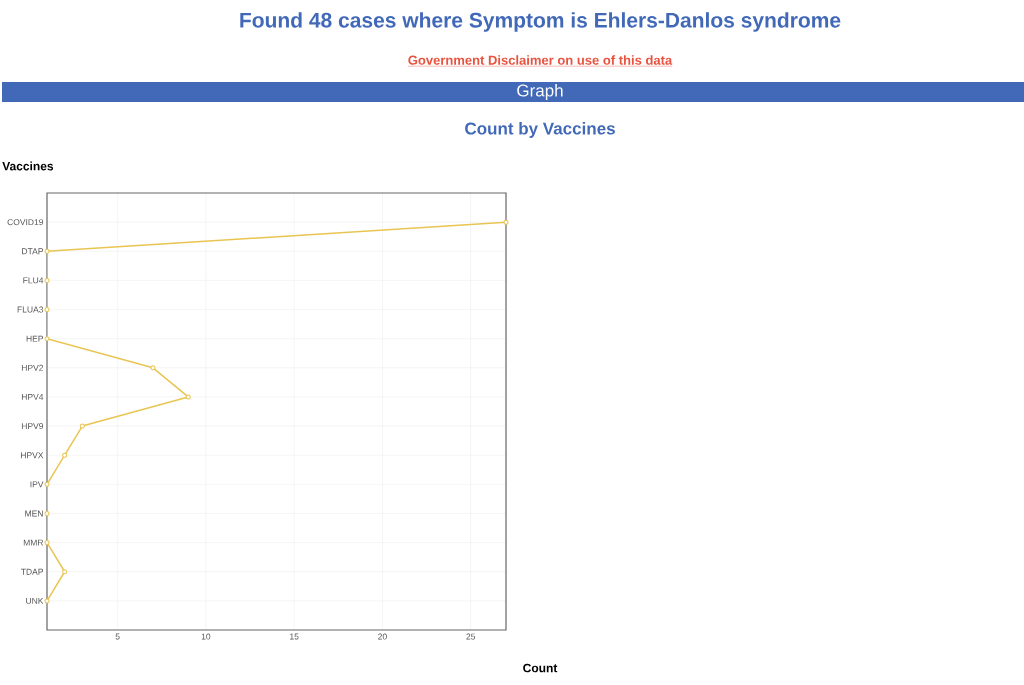 The height and width of the screenshot is (685, 1024). What do you see at coordinates (33, 542) in the screenshot?
I see `y-tick-label: MMR` at bounding box center [33, 542].